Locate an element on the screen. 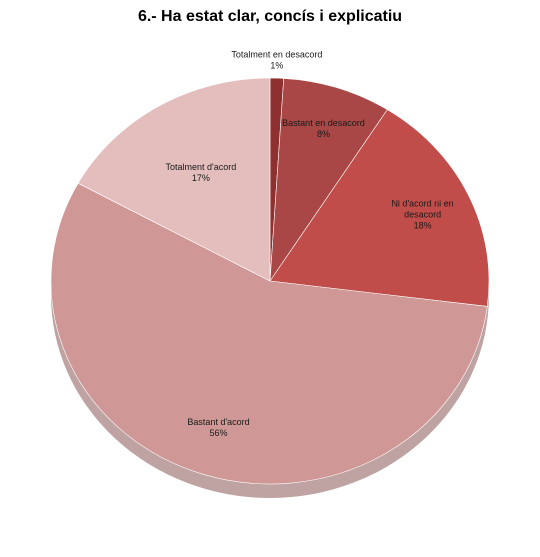  slice-label-bastant-d-acord: Bastant d'acord 56% is located at coordinates (218, 427).